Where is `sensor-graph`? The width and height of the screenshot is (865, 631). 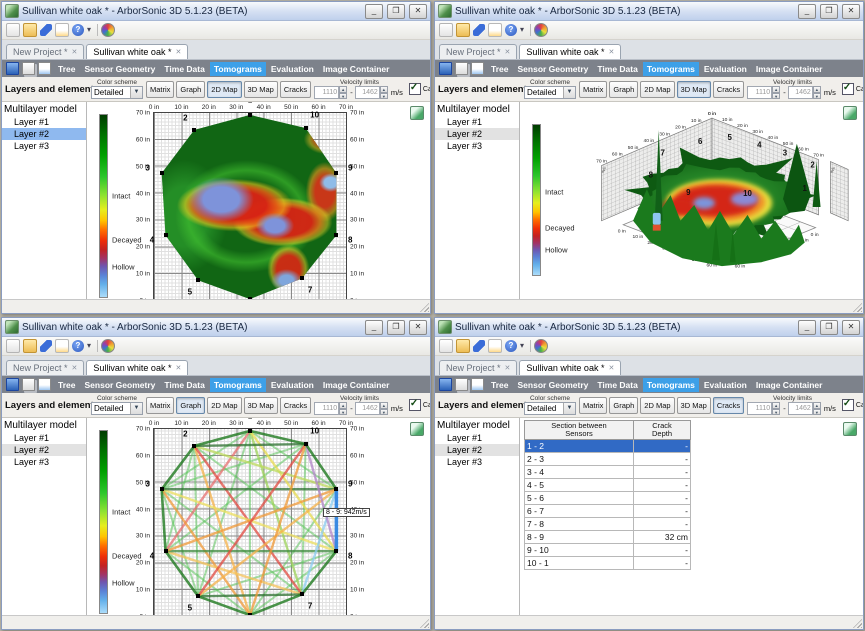 sensor-graph is located at coordinates (250, 522).